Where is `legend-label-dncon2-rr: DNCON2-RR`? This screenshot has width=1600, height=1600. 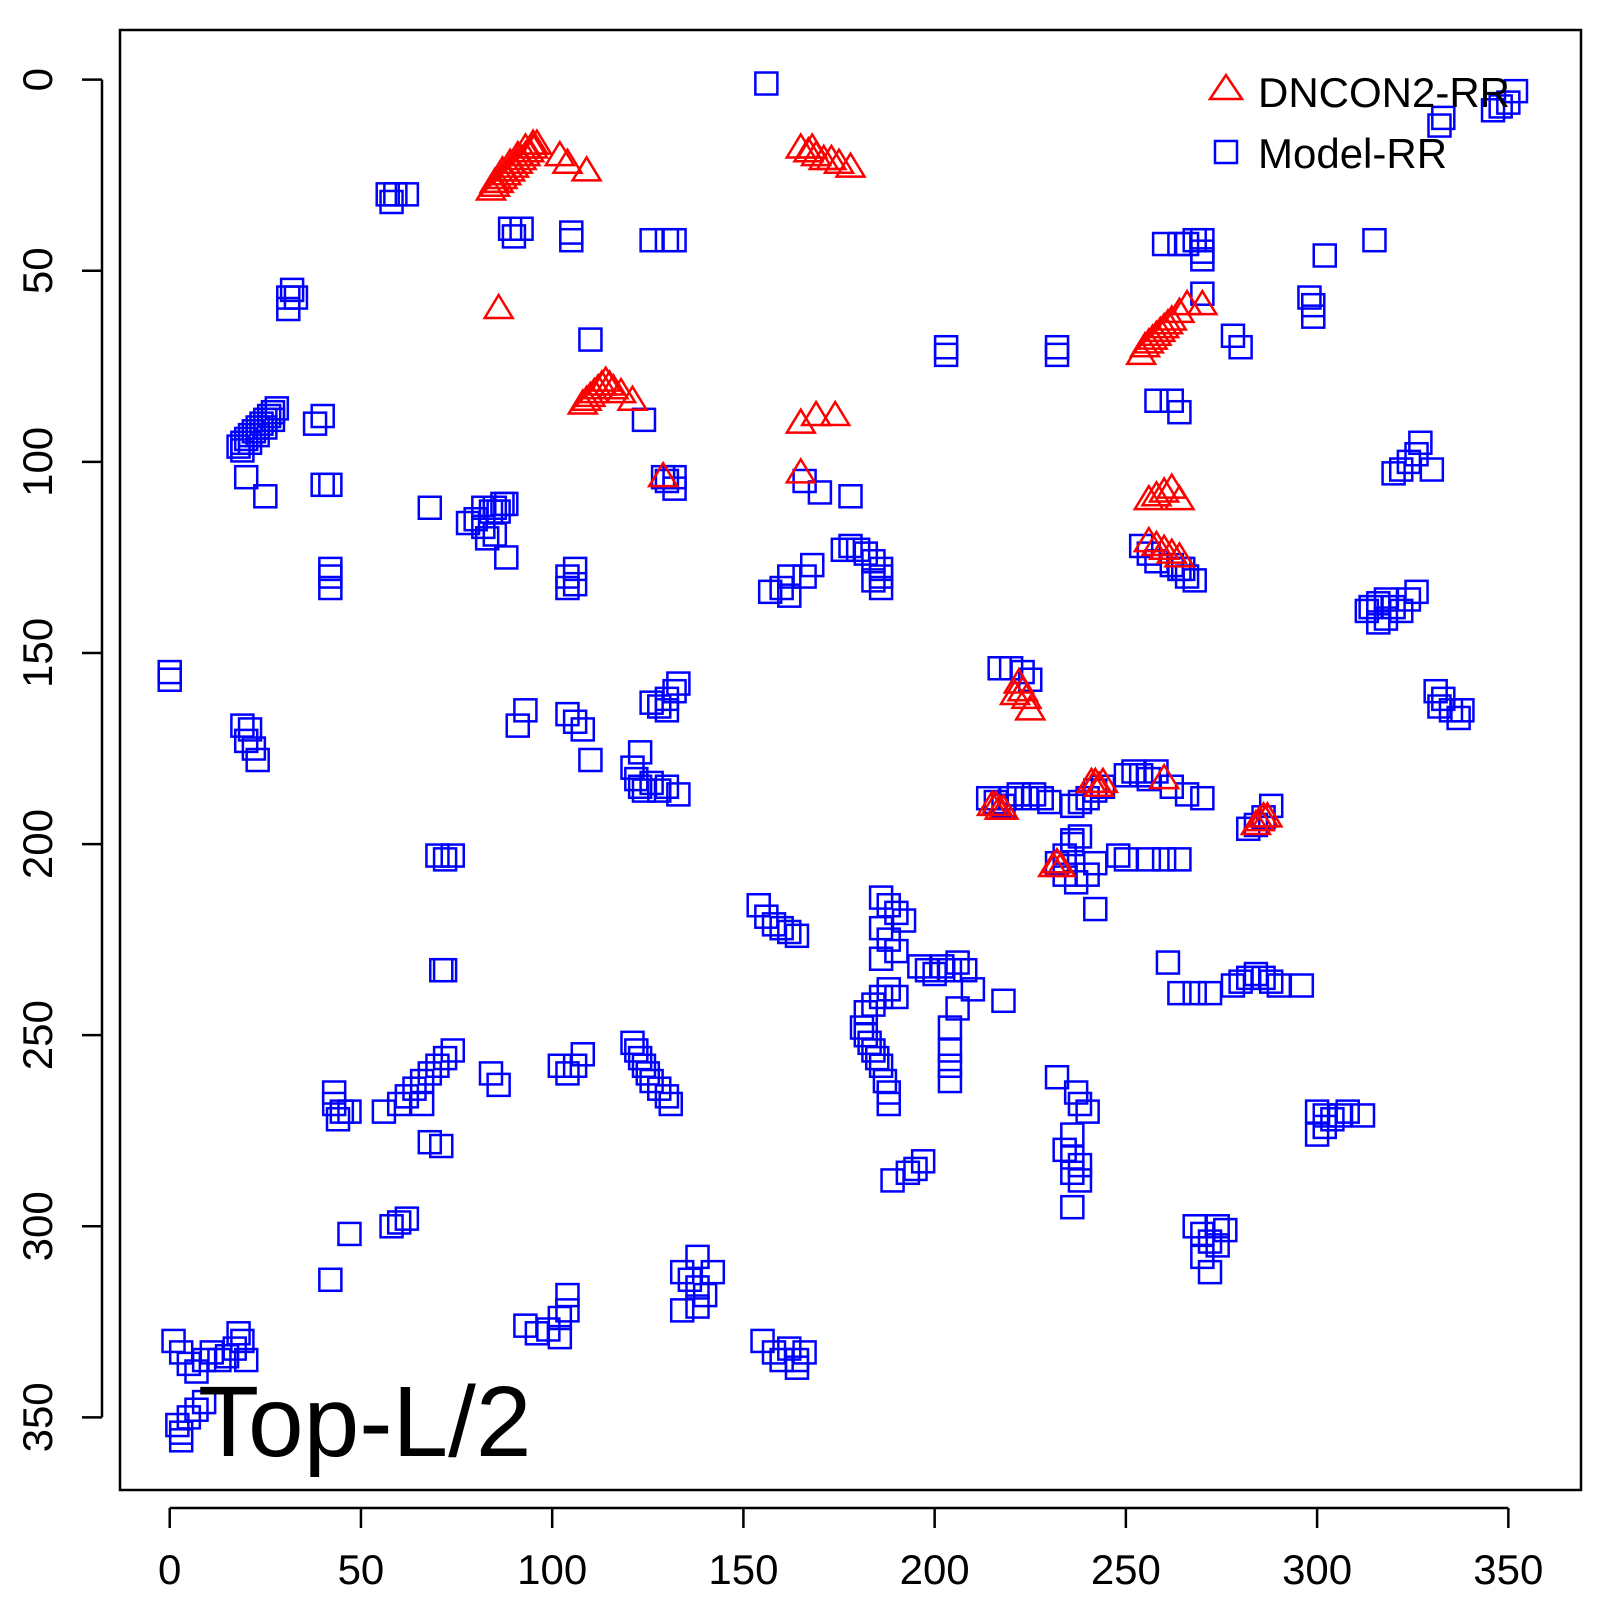
legend-label-dncon2-rr: DNCON2-RR is located at coordinates (1384, 92).